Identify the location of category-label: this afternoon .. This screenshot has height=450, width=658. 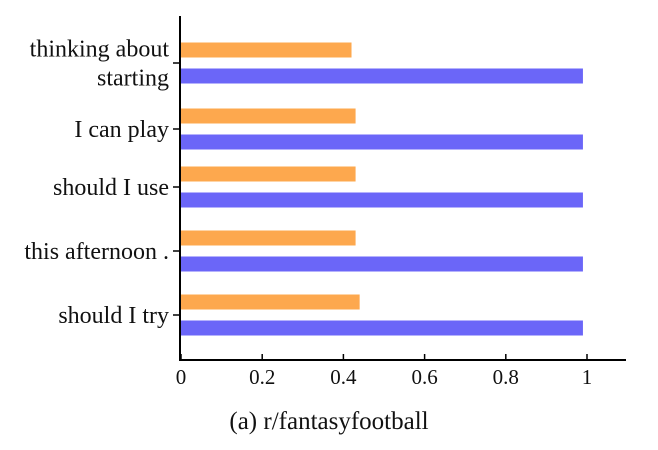
(96, 252).